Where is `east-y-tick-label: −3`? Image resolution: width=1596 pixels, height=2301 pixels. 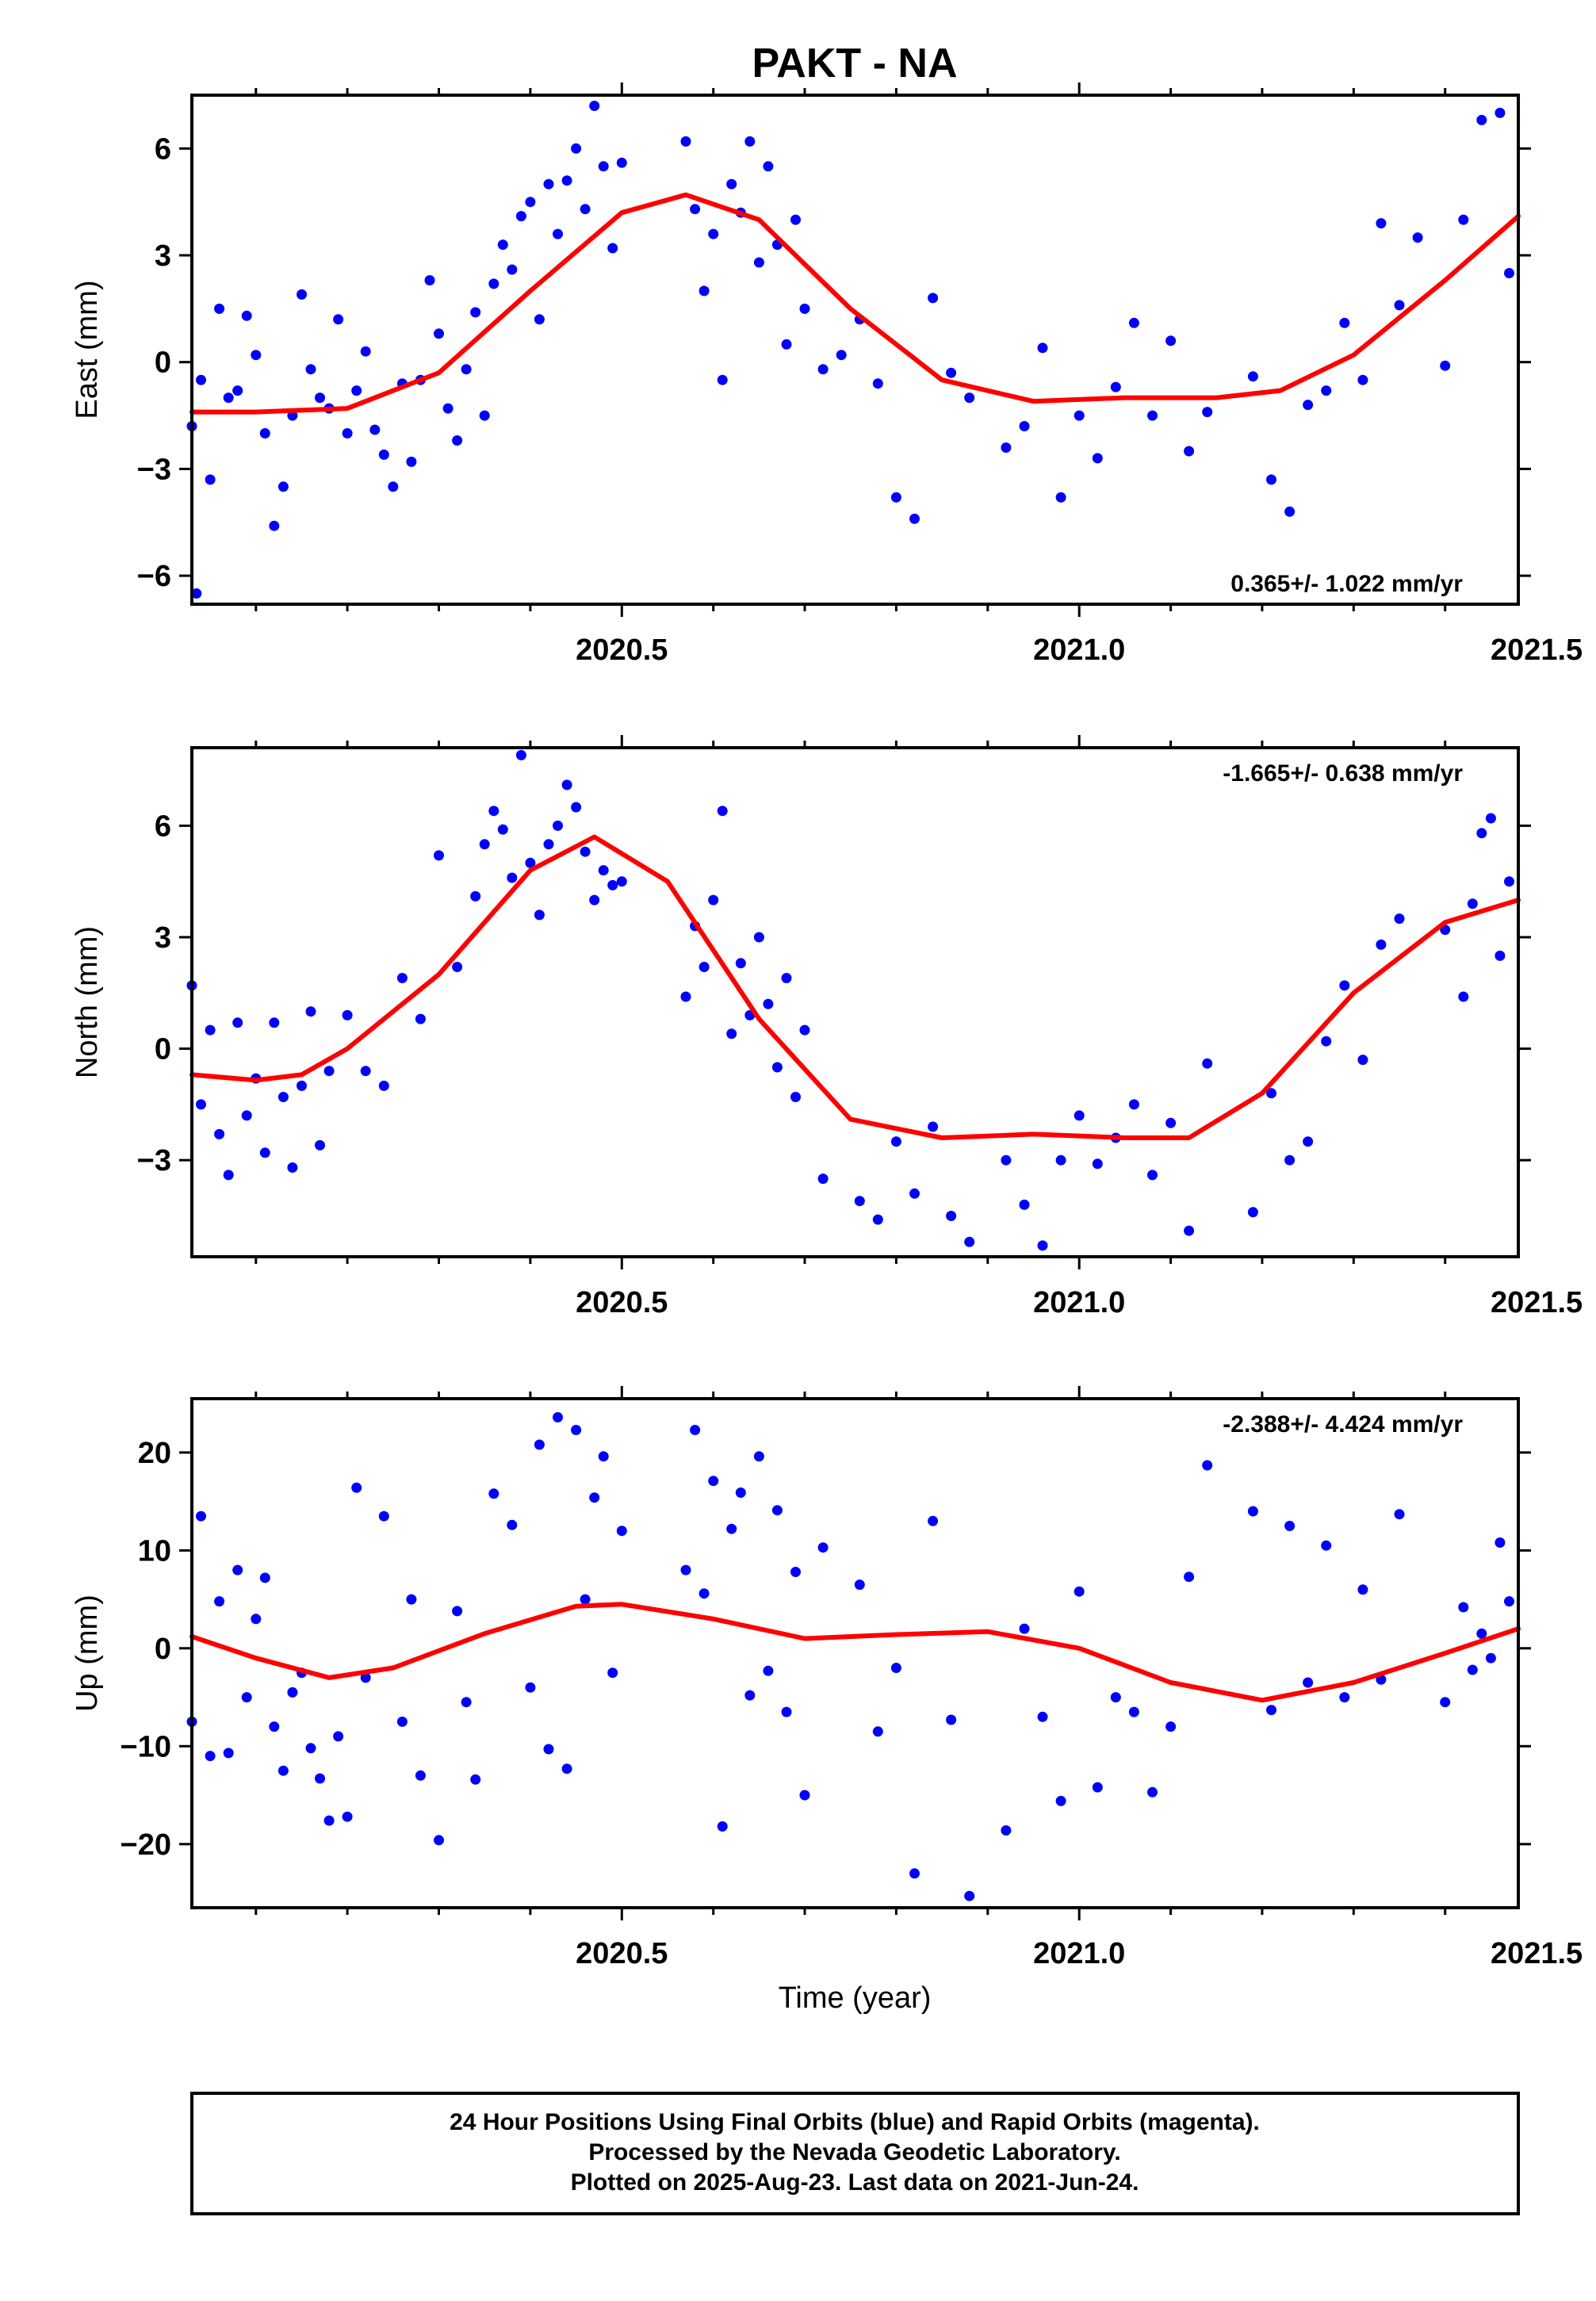
east-y-tick-label: −3 is located at coordinates (154, 469).